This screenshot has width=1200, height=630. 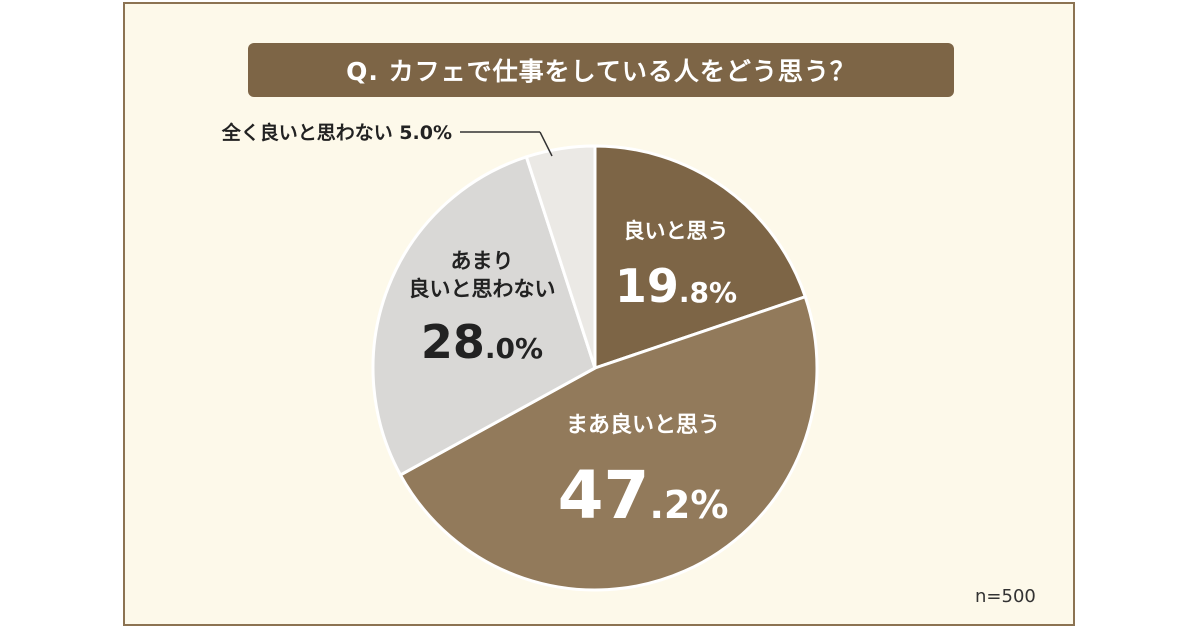 What do you see at coordinates (601, 70) in the screenshot?
I see `chart-title: Q. カフェで仕事をしている人をどう思う？` at bounding box center [601, 70].